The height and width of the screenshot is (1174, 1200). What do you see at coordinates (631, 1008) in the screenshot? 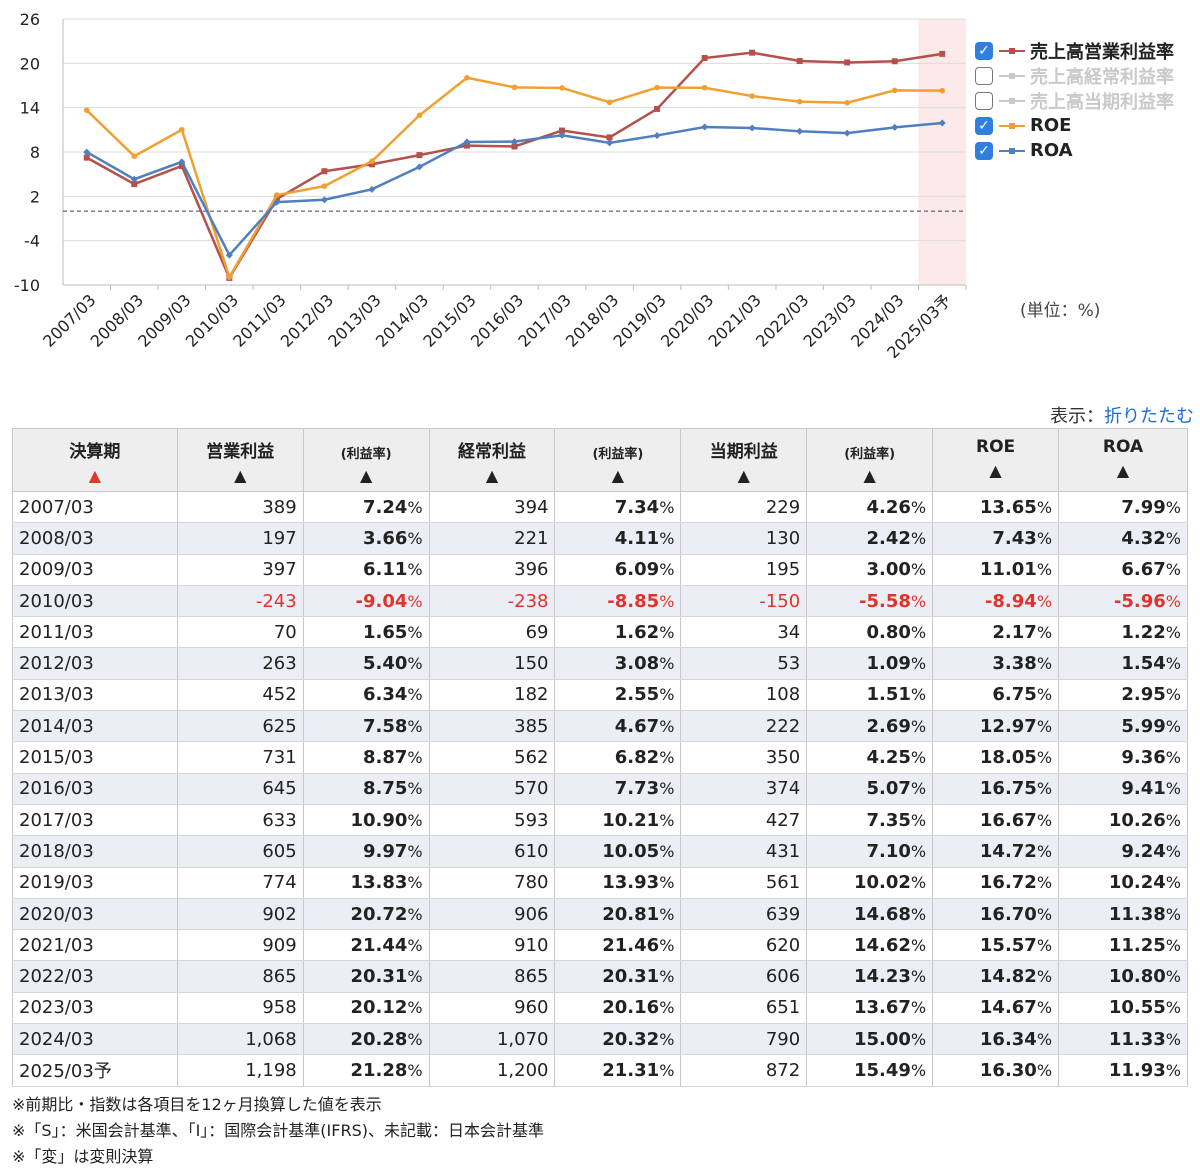
I see `cell-value: 20.16` at bounding box center [631, 1008].